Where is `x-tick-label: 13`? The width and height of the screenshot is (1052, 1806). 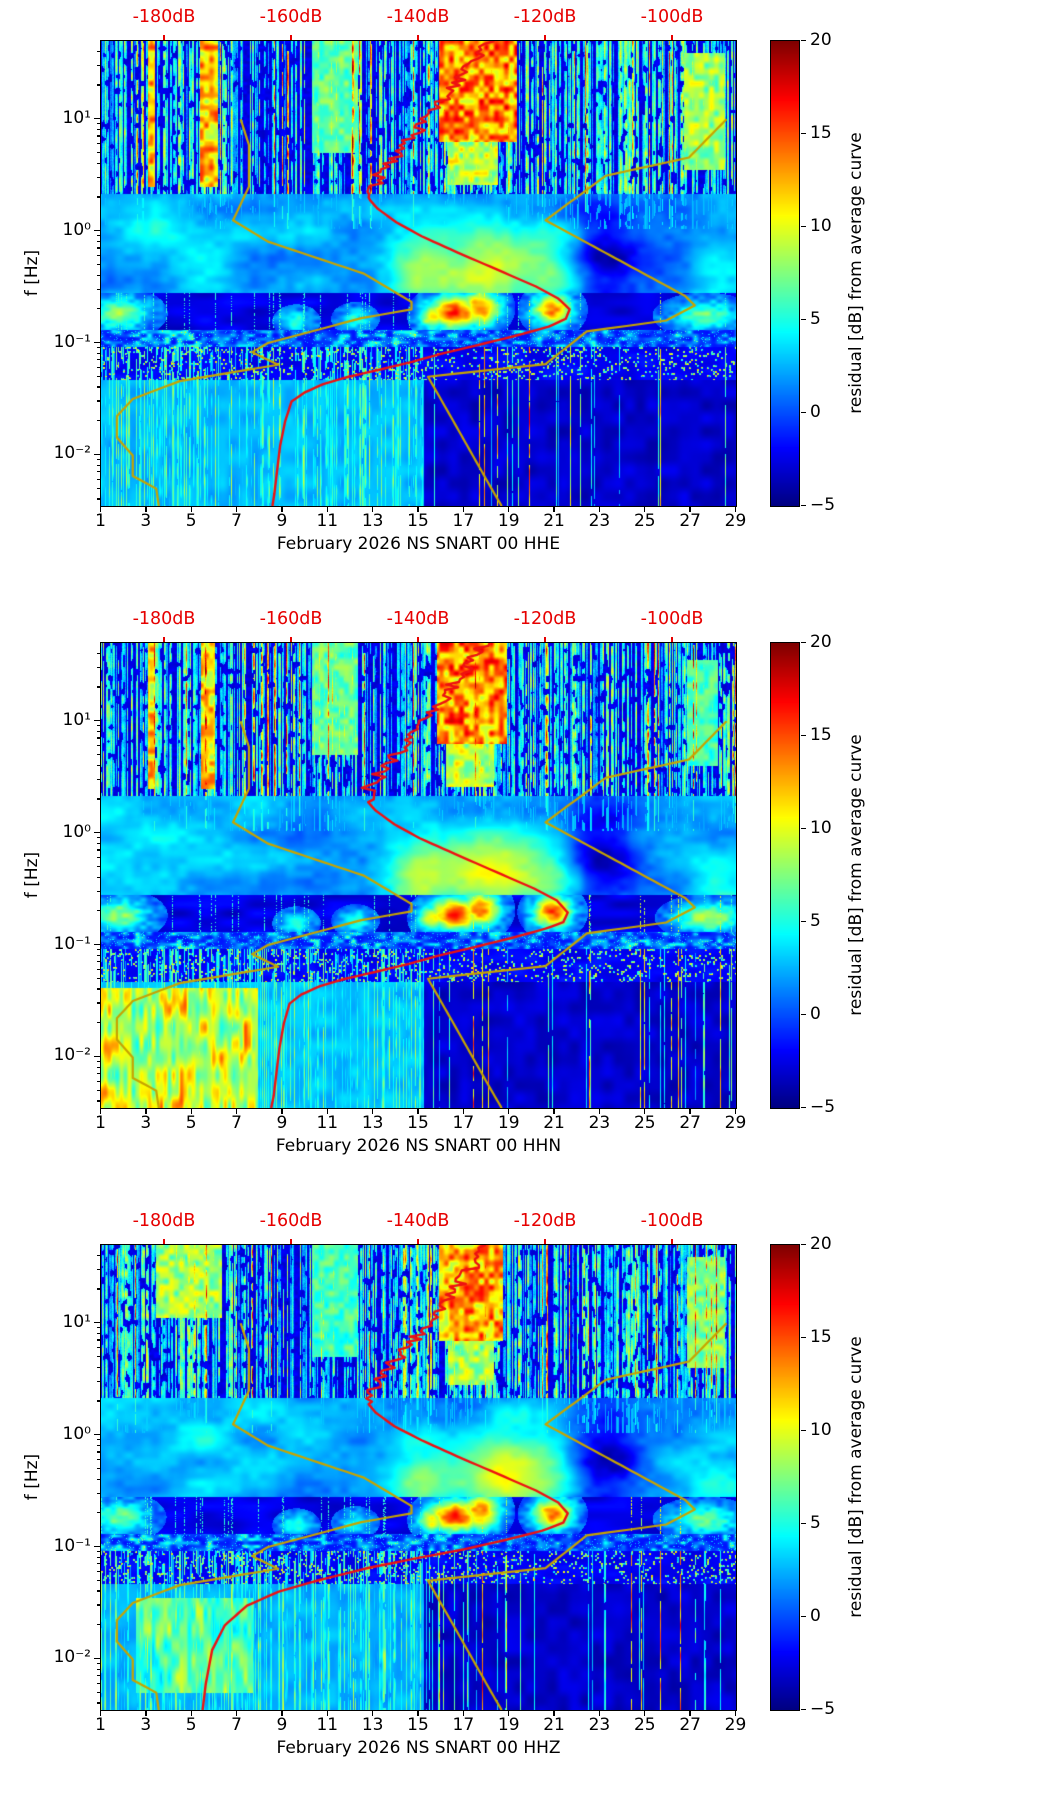
x-tick-label: 13 is located at coordinates (372, 1725).